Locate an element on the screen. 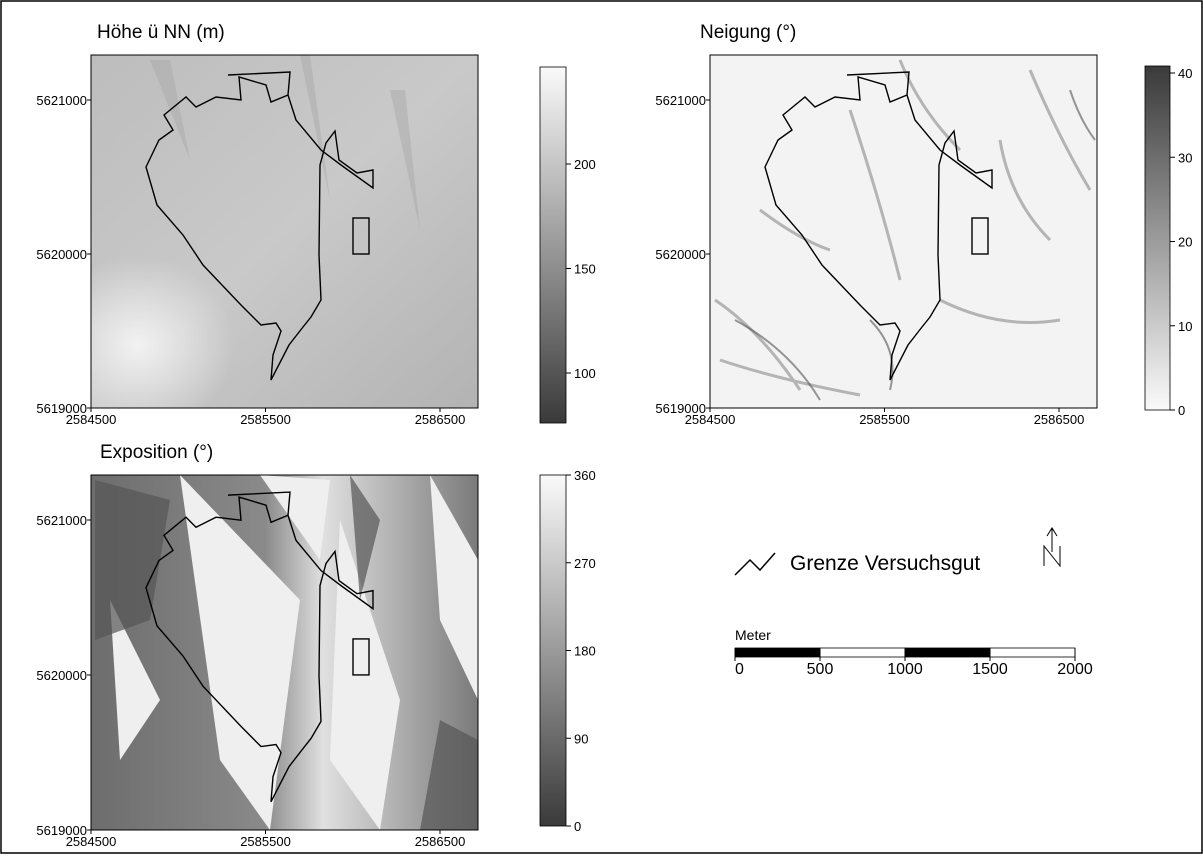  panel-title: Neigung (°) is located at coordinates (748, 32).